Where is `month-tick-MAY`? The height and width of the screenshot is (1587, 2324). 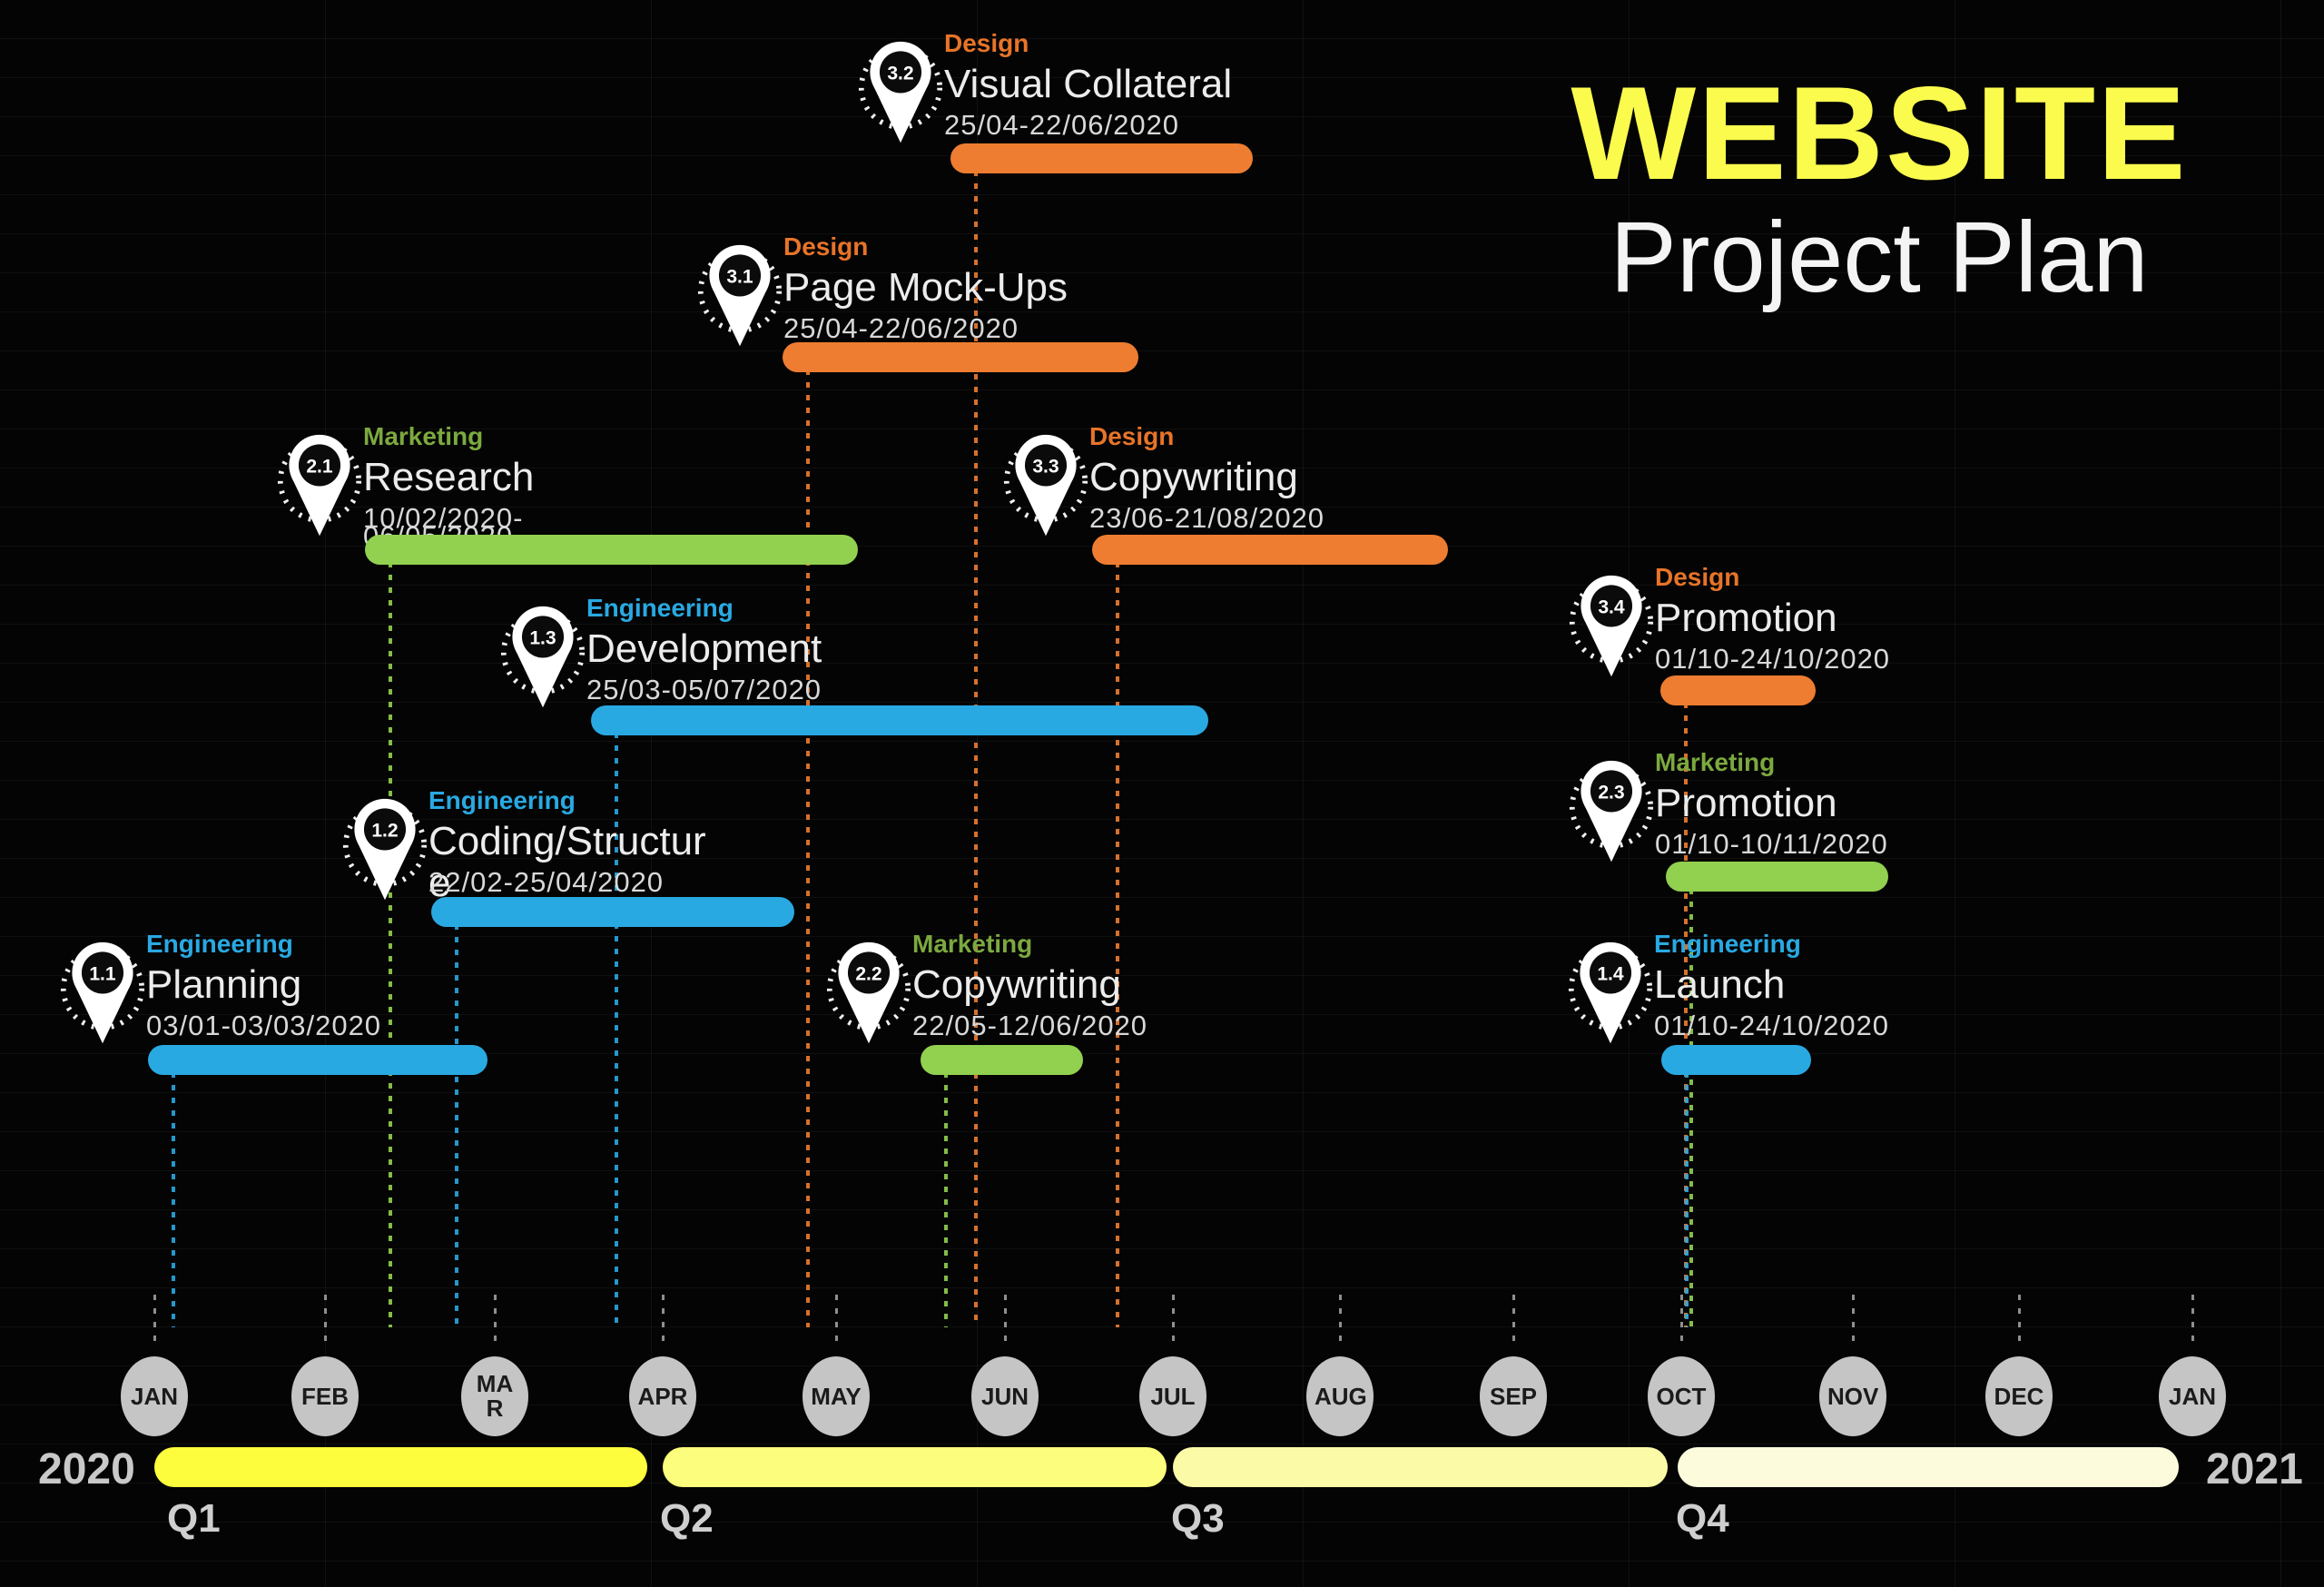
month-tick-MAY is located at coordinates (836, 1322).